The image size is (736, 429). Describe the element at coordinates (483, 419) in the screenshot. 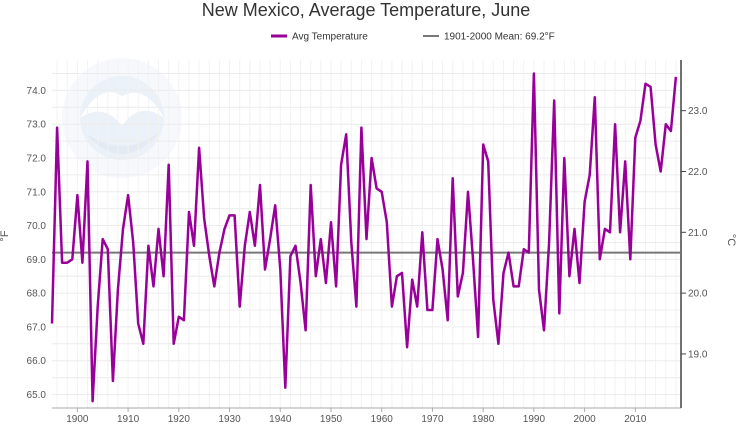

I see `x-tick-label: 1980` at that location.